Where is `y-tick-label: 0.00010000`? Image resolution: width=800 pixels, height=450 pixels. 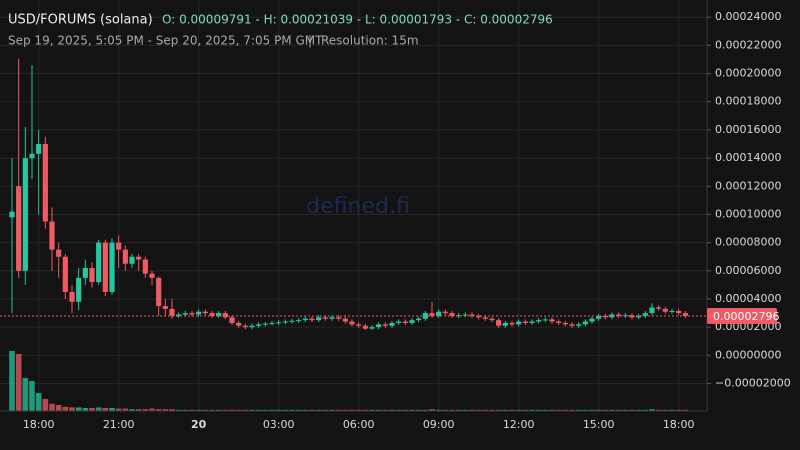 y-tick-label: 0.00010000 is located at coordinates (748, 213).